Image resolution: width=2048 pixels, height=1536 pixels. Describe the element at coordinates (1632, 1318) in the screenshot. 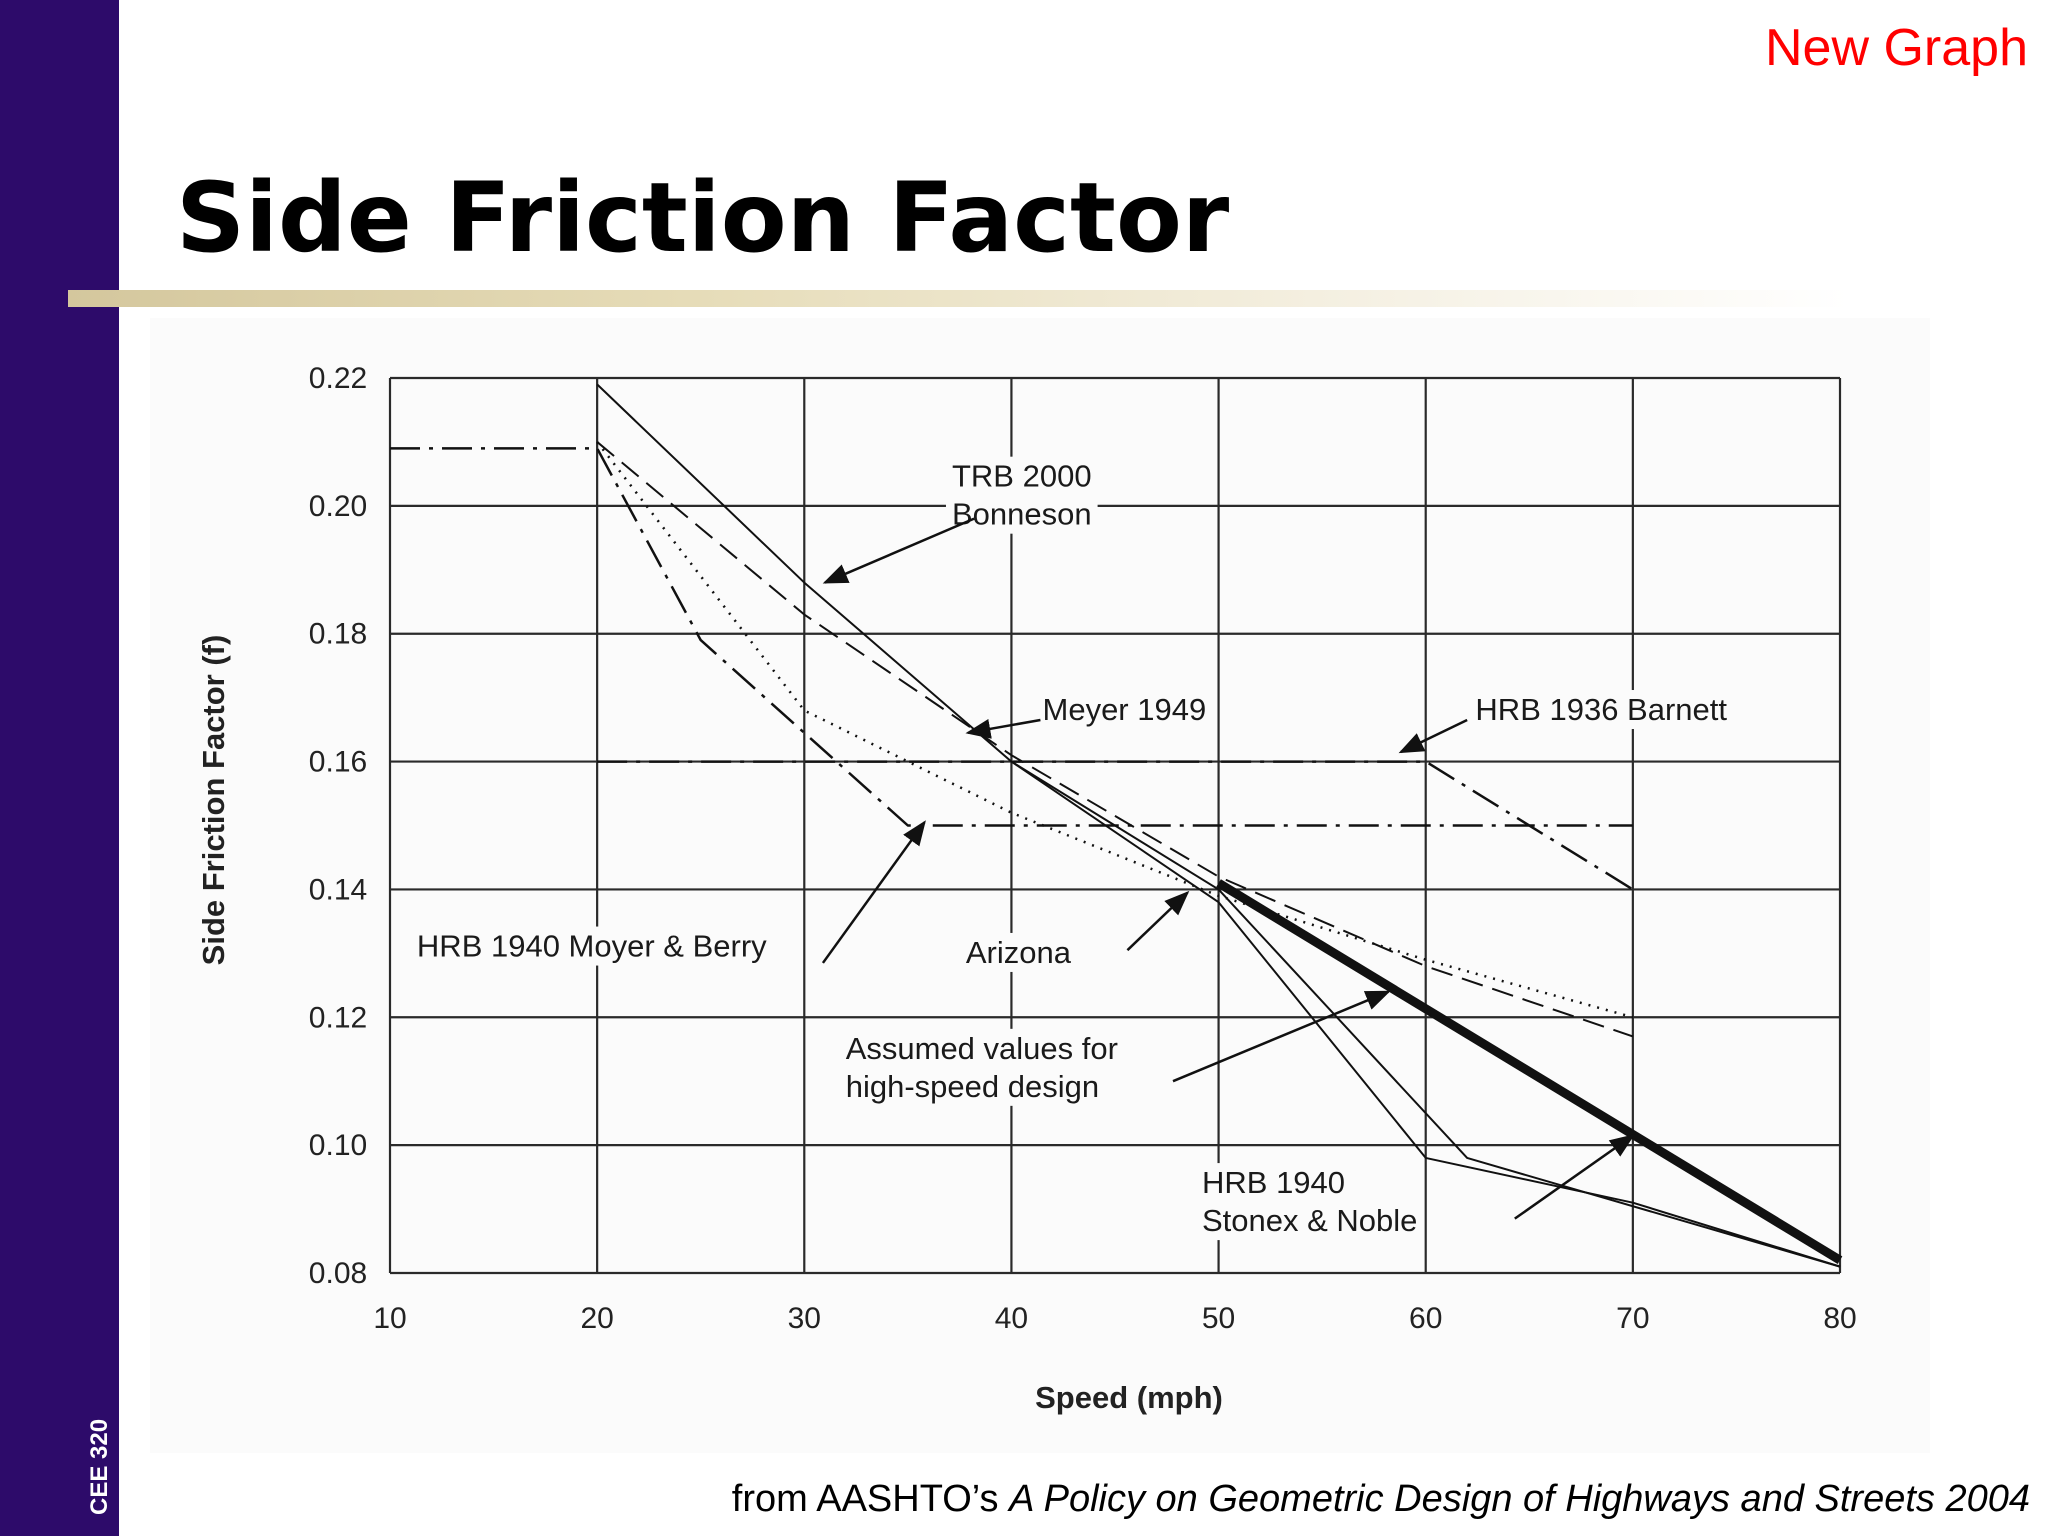

I see `x-tick-label: 70` at that location.